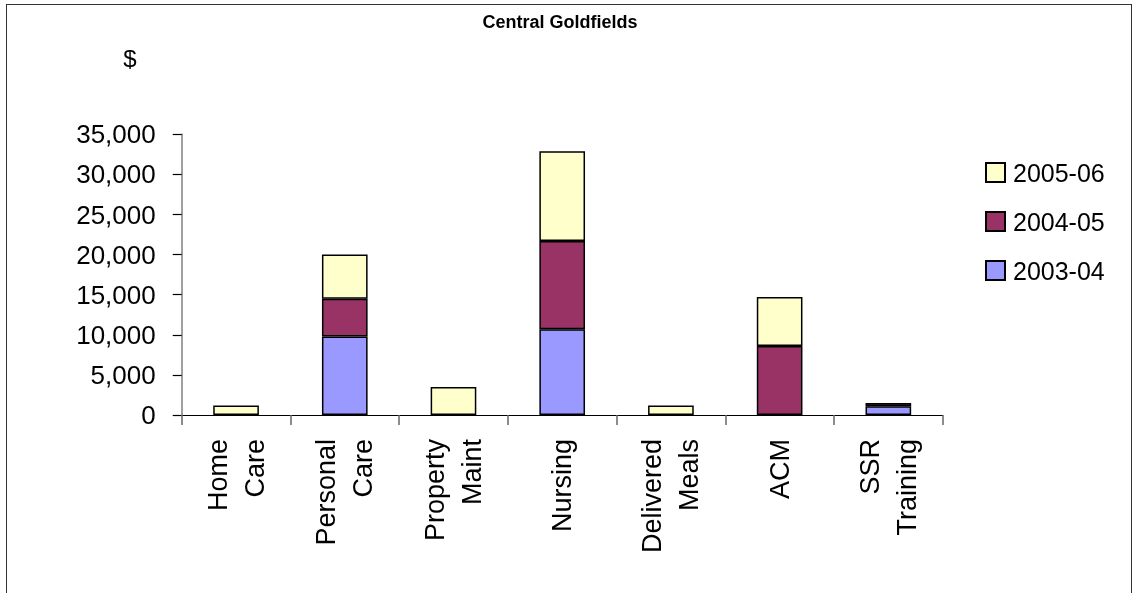  What do you see at coordinates (116, 334) in the screenshot?
I see `y-tick-label: 10,000` at bounding box center [116, 334].